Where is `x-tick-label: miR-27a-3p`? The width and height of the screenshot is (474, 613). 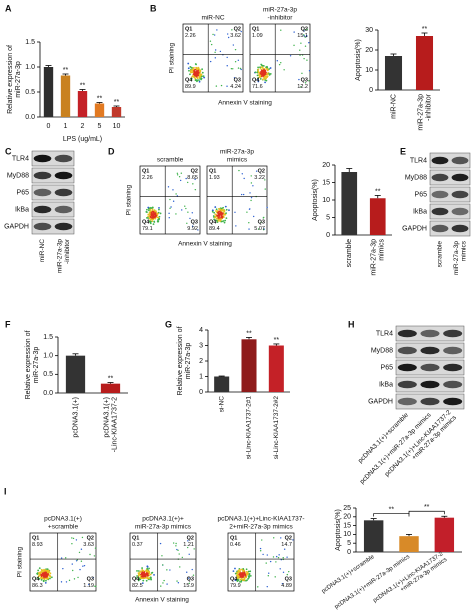 x-tick-label: miR-27a-3p is located at coordinates (374, 257).